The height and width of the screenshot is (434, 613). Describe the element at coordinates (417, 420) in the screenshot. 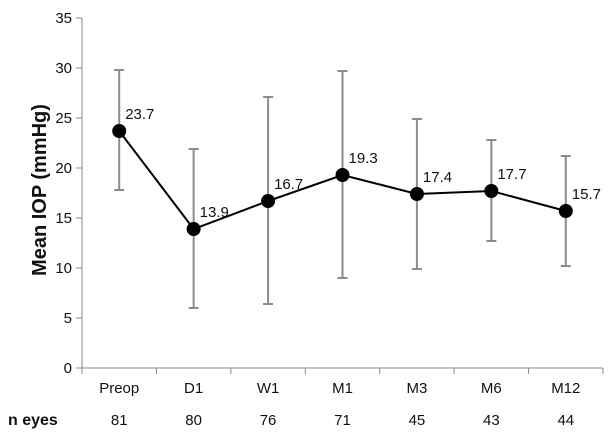

I see `n-eyes-value: 45` at that location.